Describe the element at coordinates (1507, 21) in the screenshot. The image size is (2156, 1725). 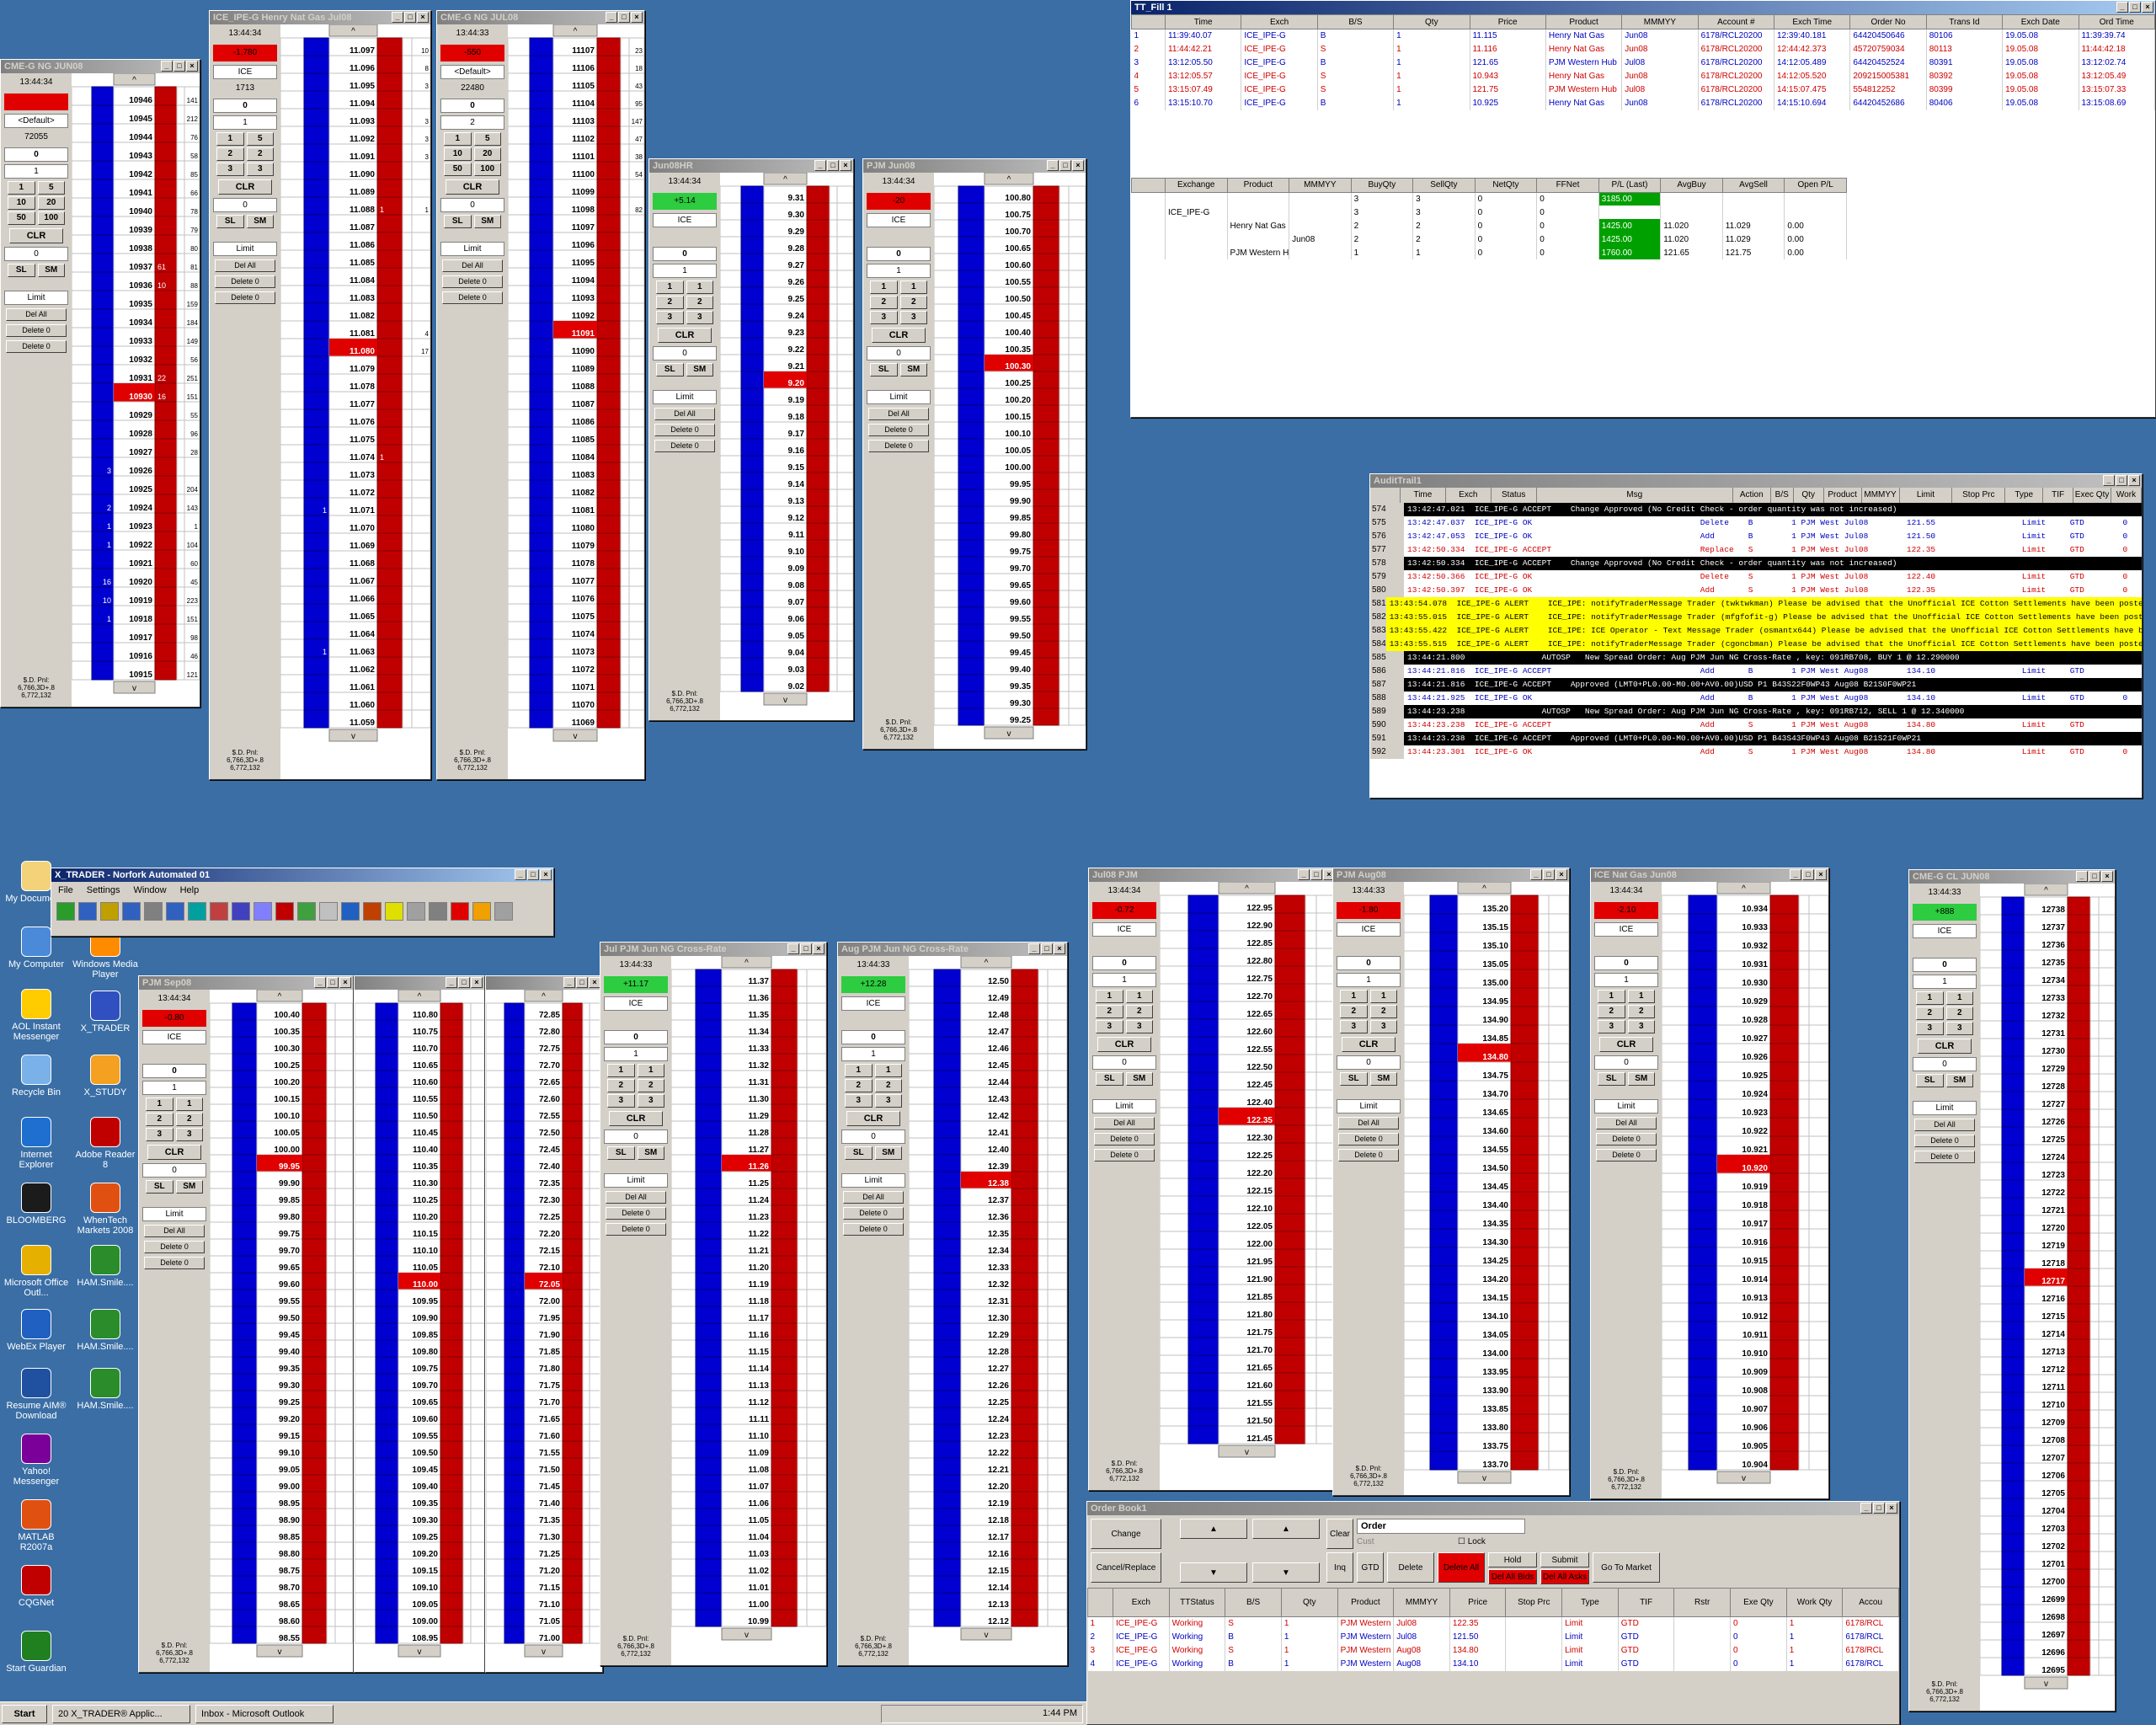
I see `column-header: Price` at that location.